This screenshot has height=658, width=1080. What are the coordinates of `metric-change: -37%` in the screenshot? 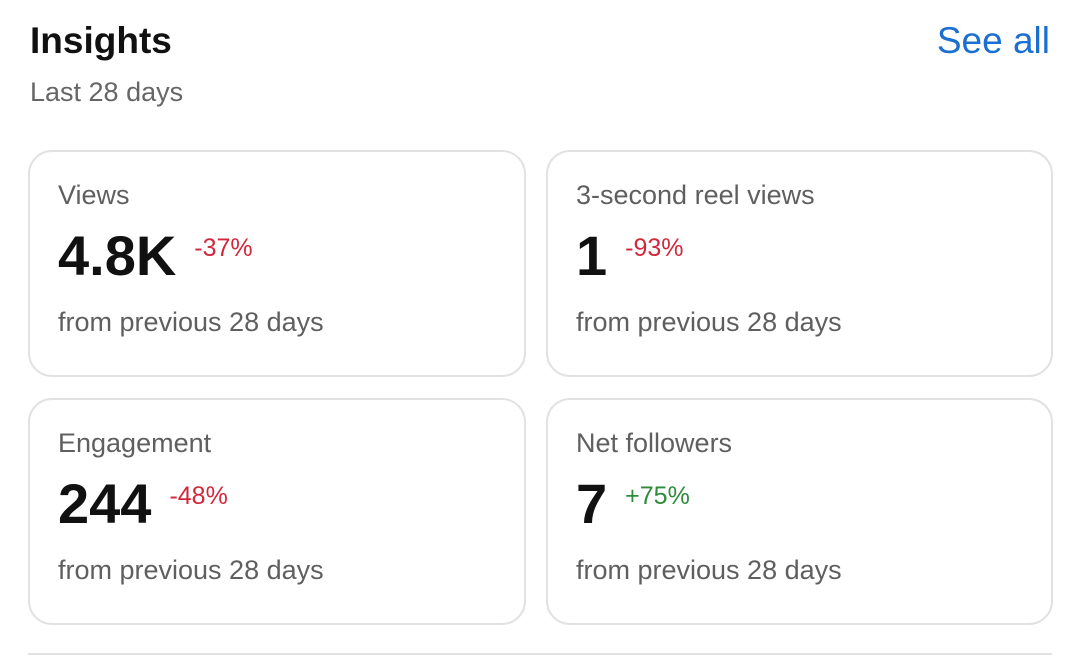 It's located at (223, 247).